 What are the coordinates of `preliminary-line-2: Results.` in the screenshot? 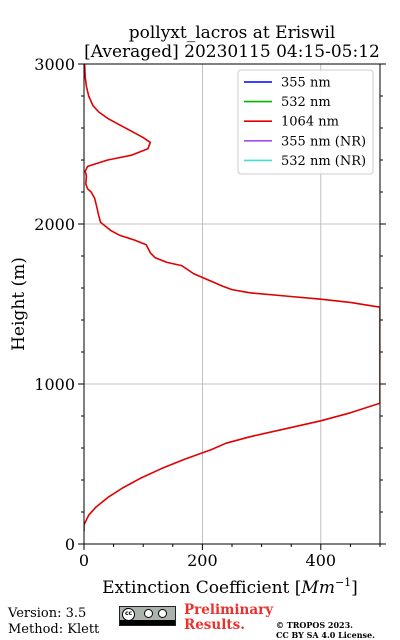 It's located at (214, 625).